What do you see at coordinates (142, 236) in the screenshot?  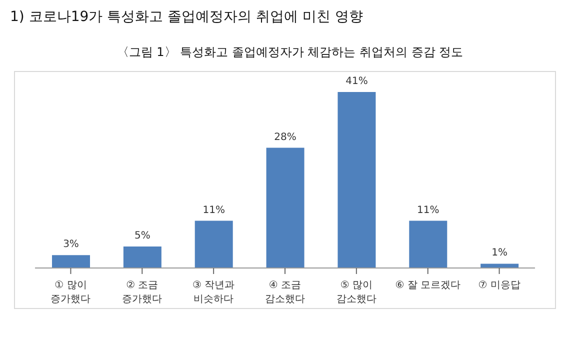 I see `data-label: 5%` at bounding box center [142, 236].